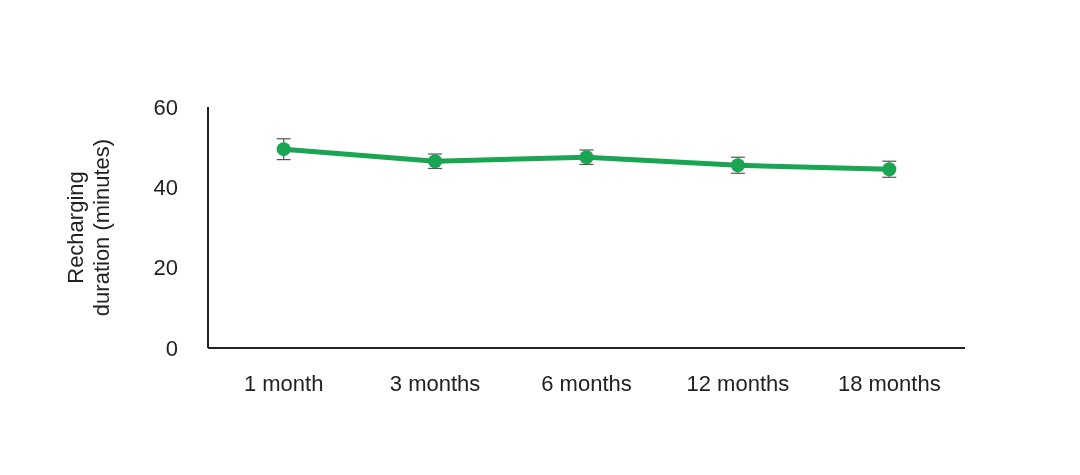 The height and width of the screenshot is (475, 1080). Describe the element at coordinates (283, 383) in the screenshot. I see `x-tick-label: 1 month` at that location.